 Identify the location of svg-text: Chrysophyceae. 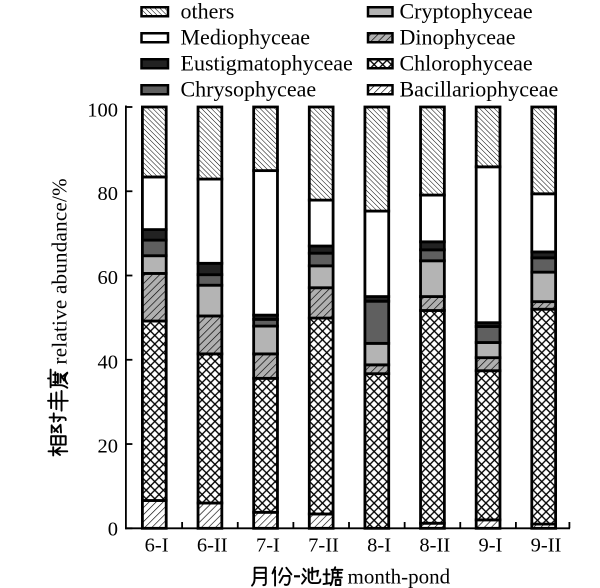
(249, 88).